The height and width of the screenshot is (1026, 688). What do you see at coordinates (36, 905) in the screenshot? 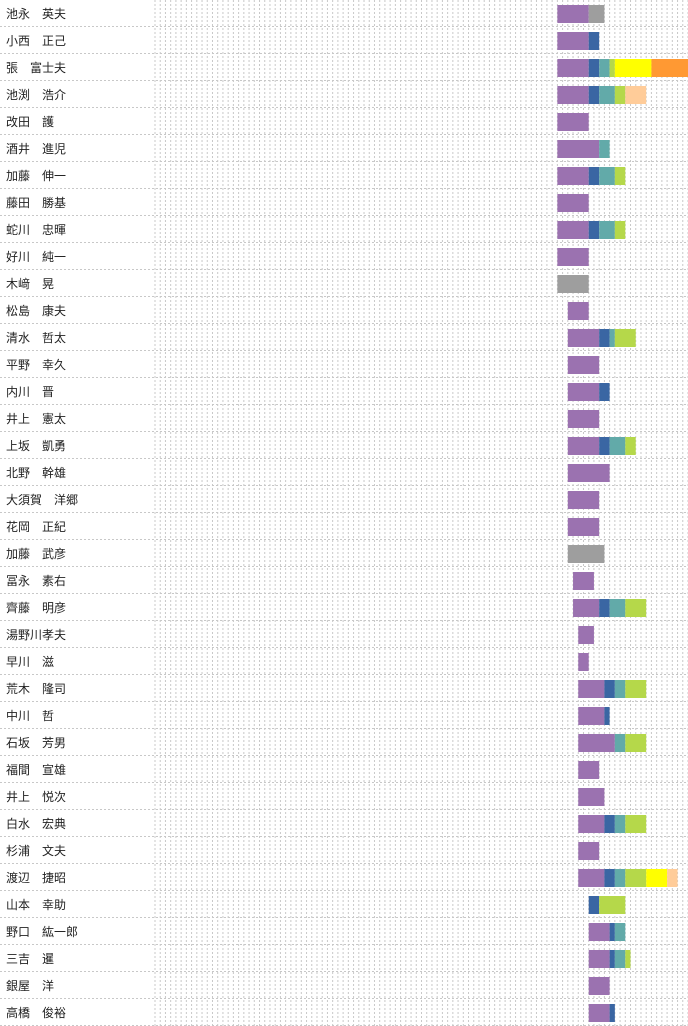
I see `row-name-label: 山本 幸助` at bounding box center [36, 905].